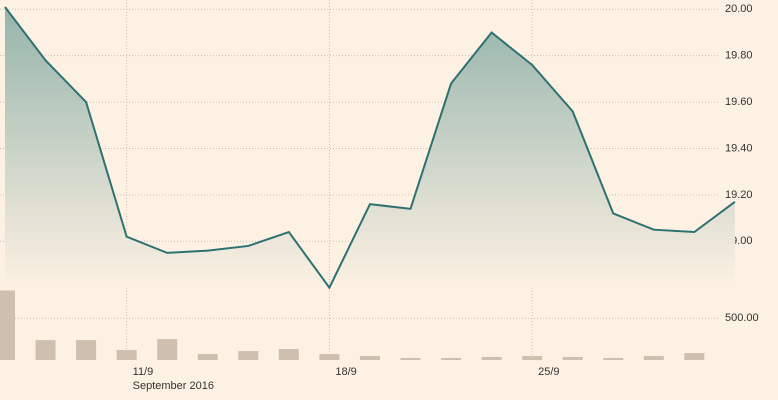 This screenshot has height=400, width=778. I want to click on x-tick-label: 18/9, so click(345, 372).